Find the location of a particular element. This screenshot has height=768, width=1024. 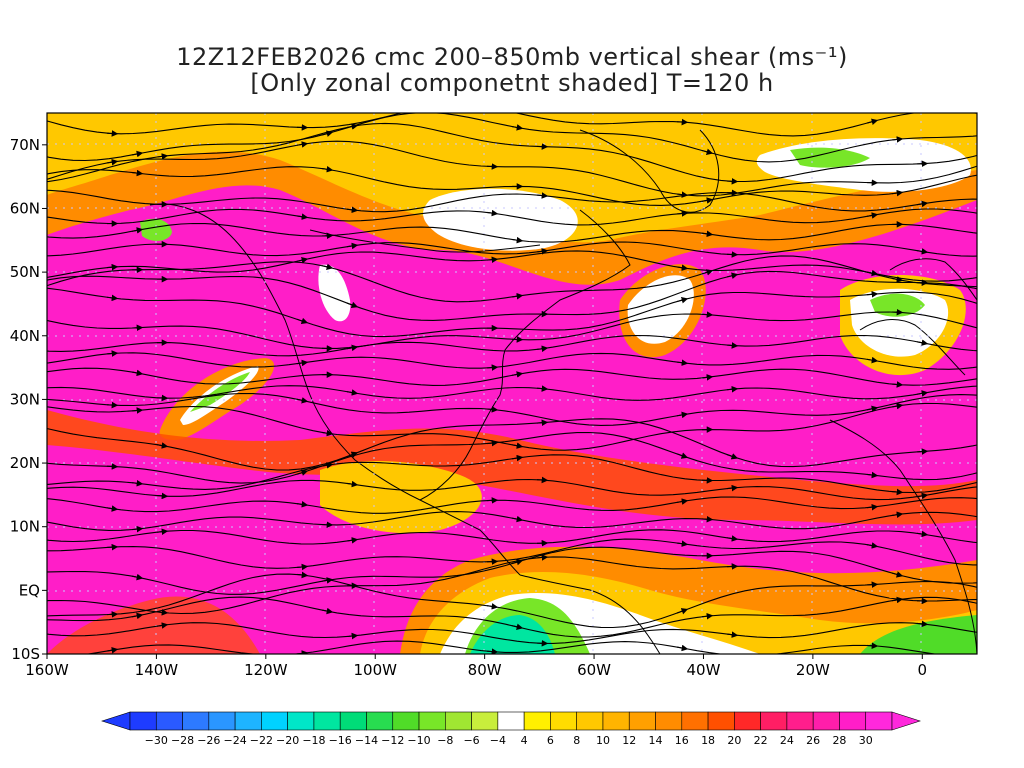

colorbar-label: −12 is located at coordinates (392, 740).